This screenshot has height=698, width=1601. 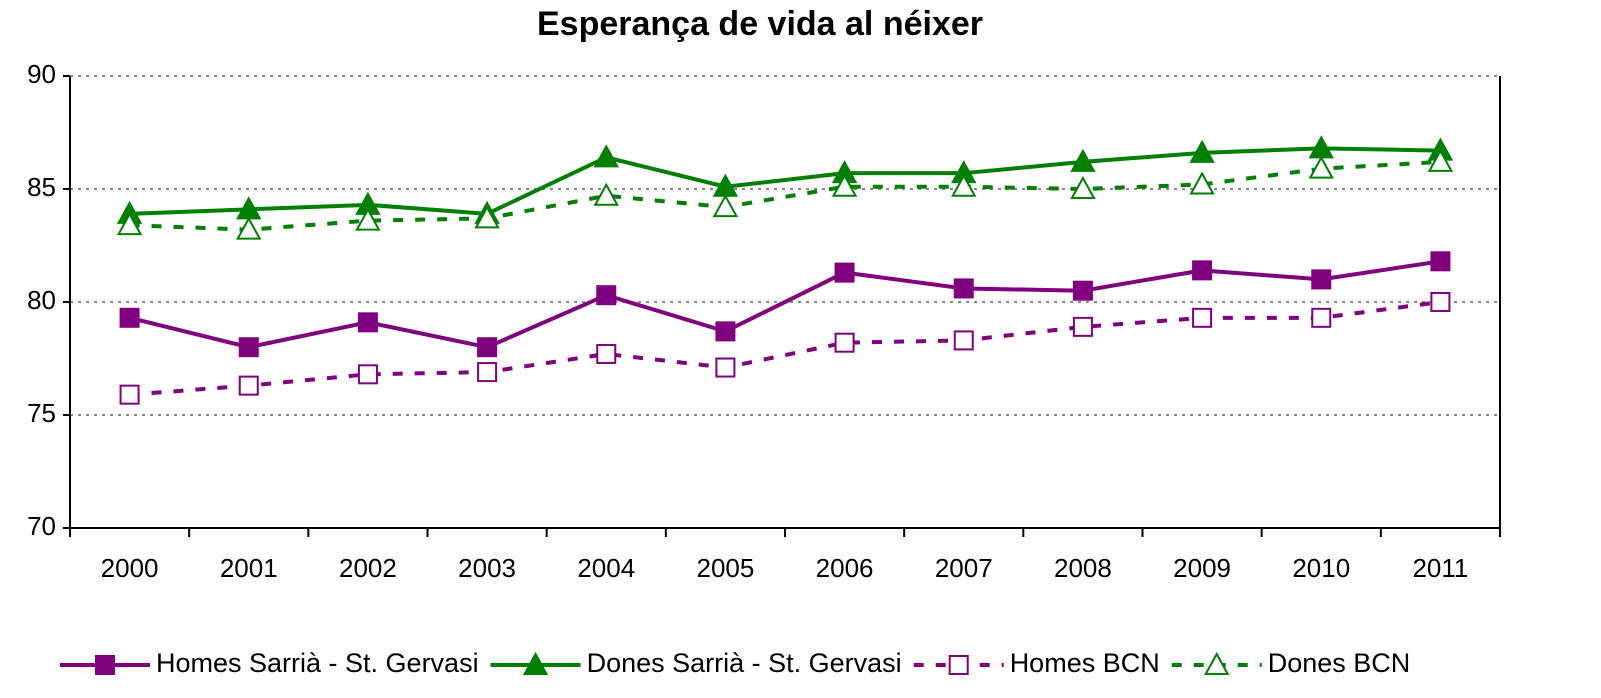 I want to click on x-tick-label: 2009, so click(x=1202, y=568).